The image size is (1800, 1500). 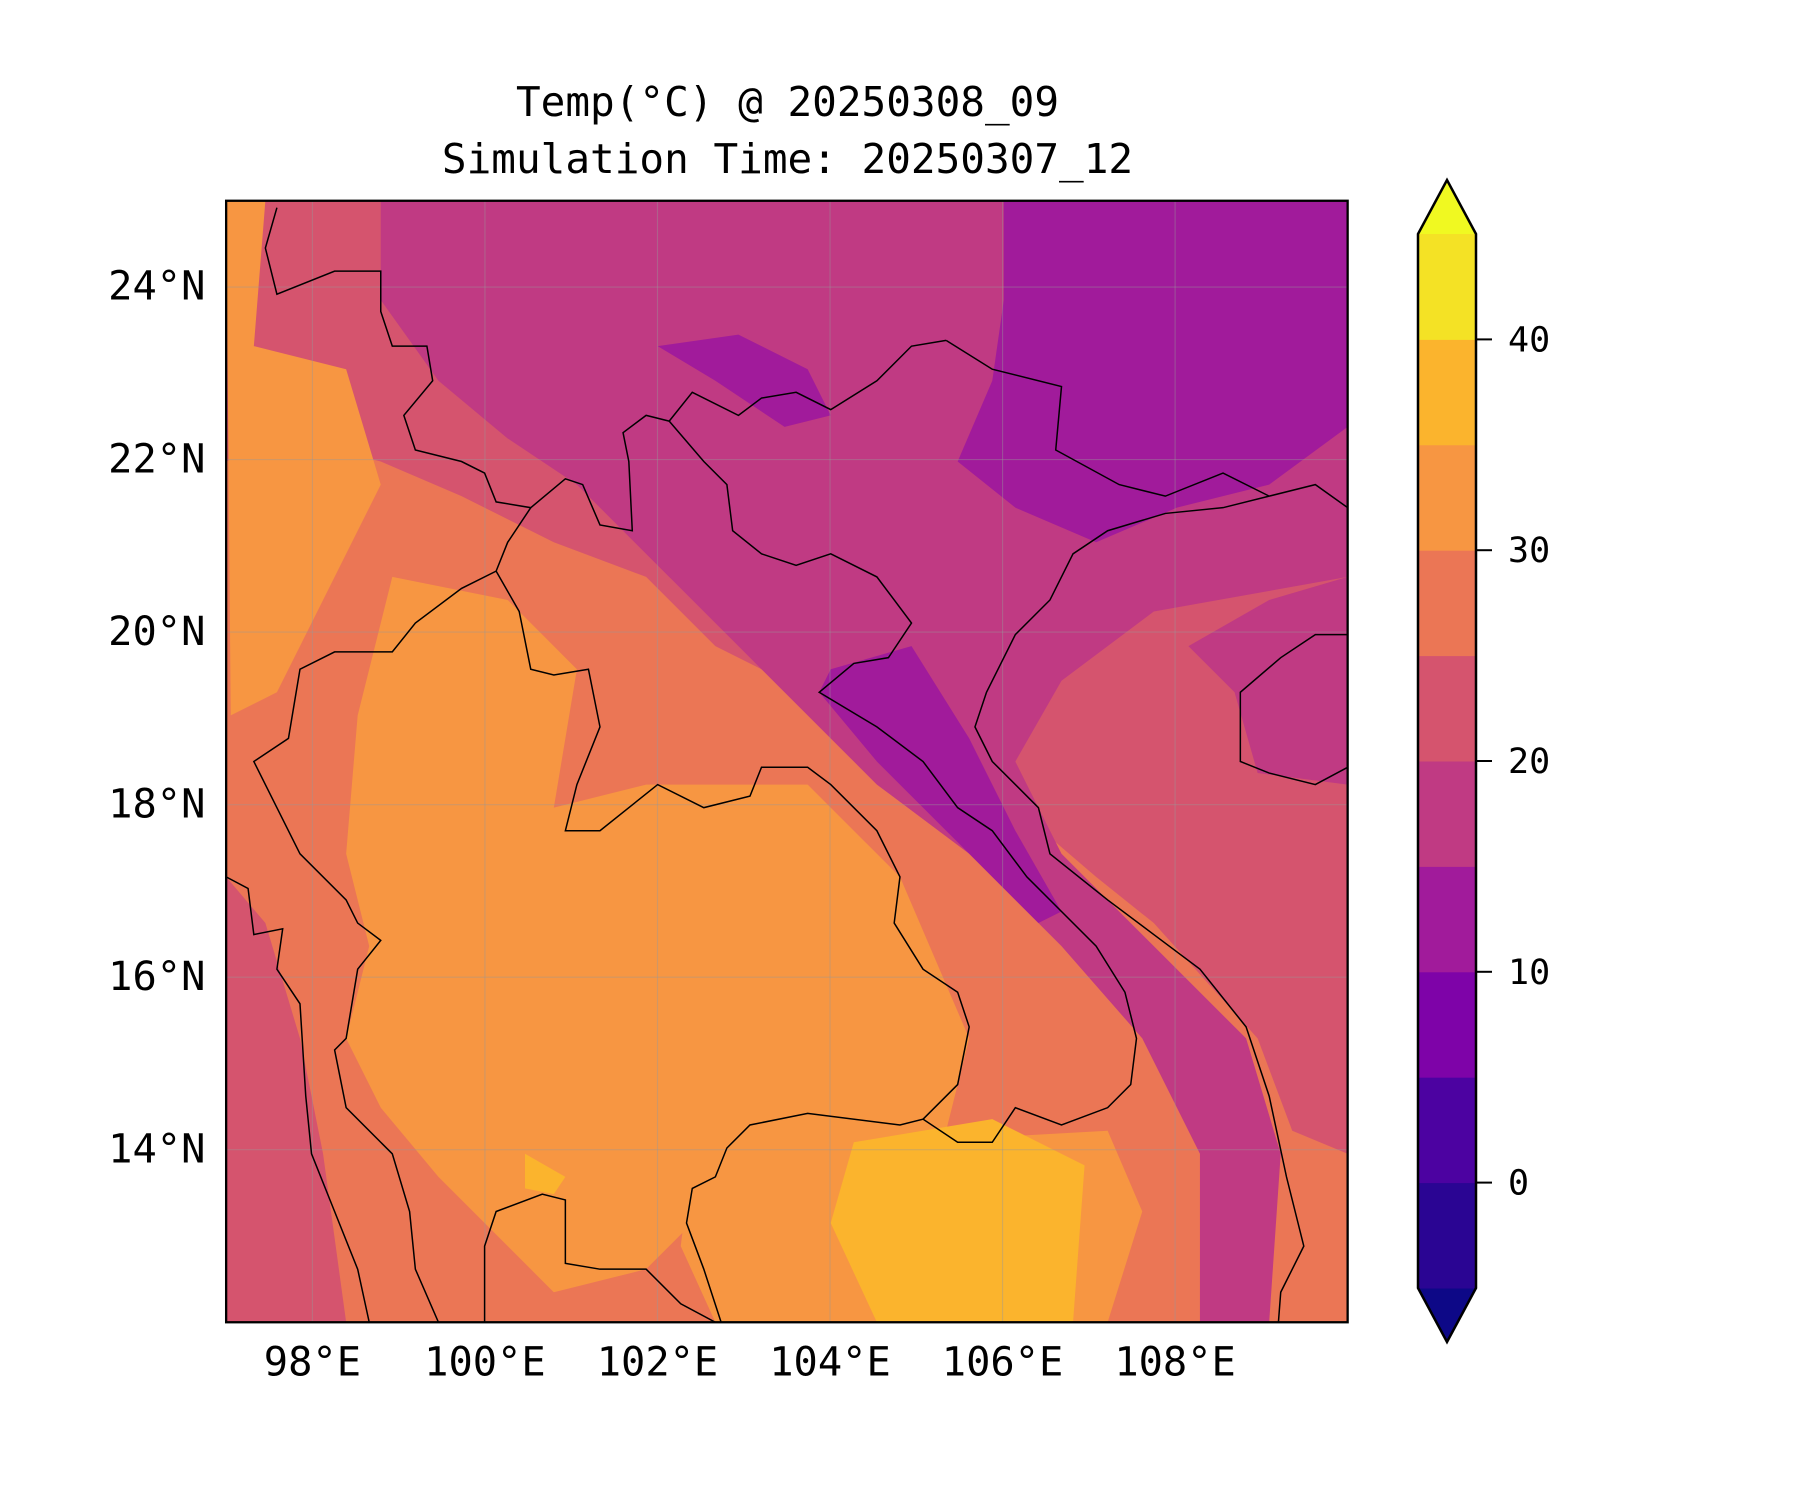 What do you see at coordinates (156, 458) in the screenshot?
I see `y-tick-label: 22°N` at bounding box center [156, 458].